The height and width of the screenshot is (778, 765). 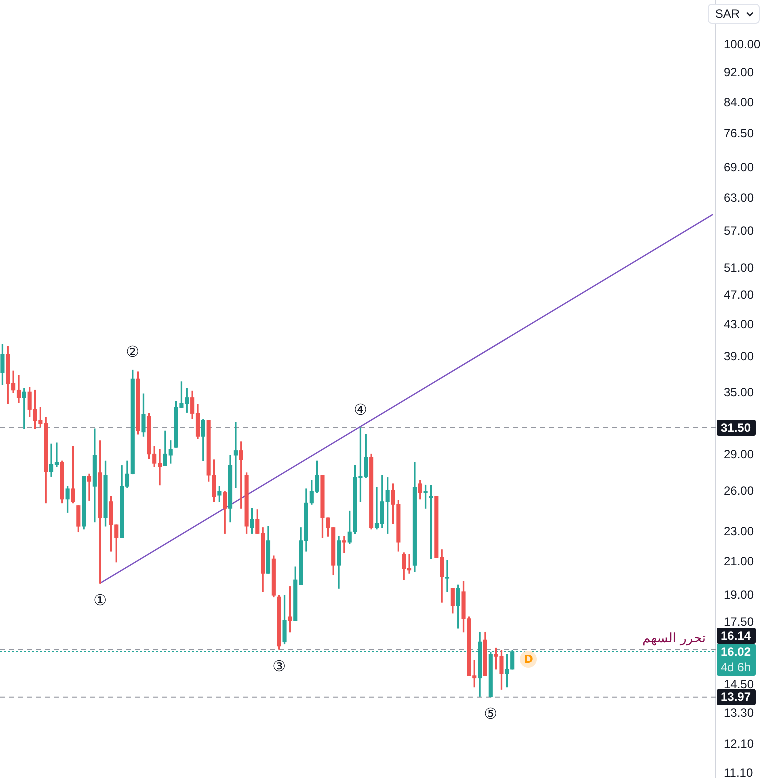 What do you see at coordinates (739, 167) in the screenshot?
I see `y-tick-label: 69.00` at bounding box center [739, 167].